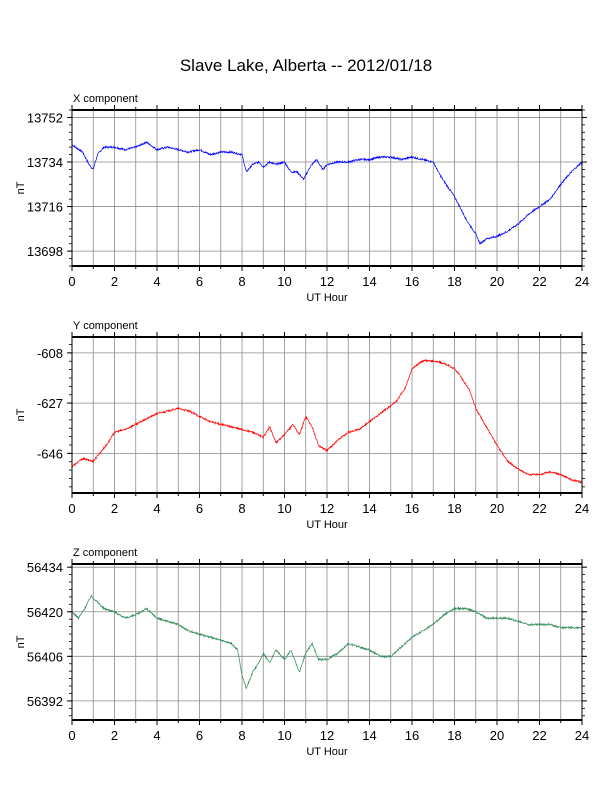  What do you see at coordinates (50, 403) in the screenshot?
I see `y-tick-label: -627` at bounding box center [50, 403].